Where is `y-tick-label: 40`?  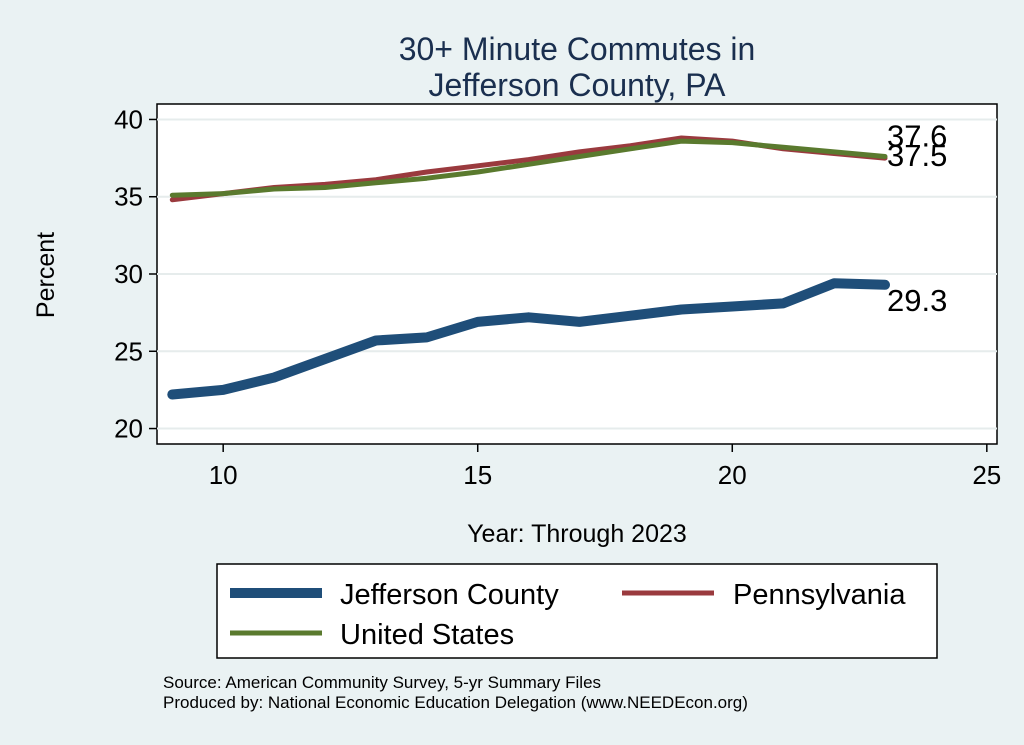
y-tick-label: 40 is located at coordinates (128, 119).